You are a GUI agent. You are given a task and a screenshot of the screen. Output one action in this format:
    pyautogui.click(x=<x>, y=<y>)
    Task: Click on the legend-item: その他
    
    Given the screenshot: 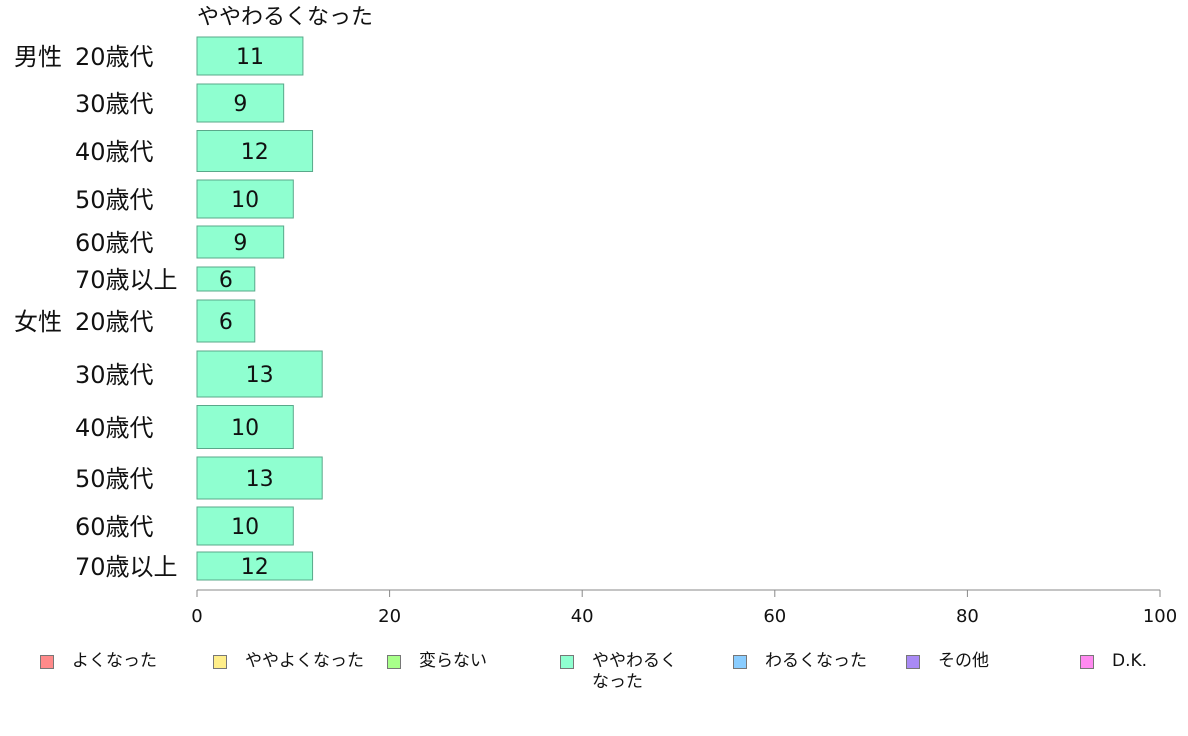 What is the action you would take?
    pyautogui.click(x=947, y=656)
    